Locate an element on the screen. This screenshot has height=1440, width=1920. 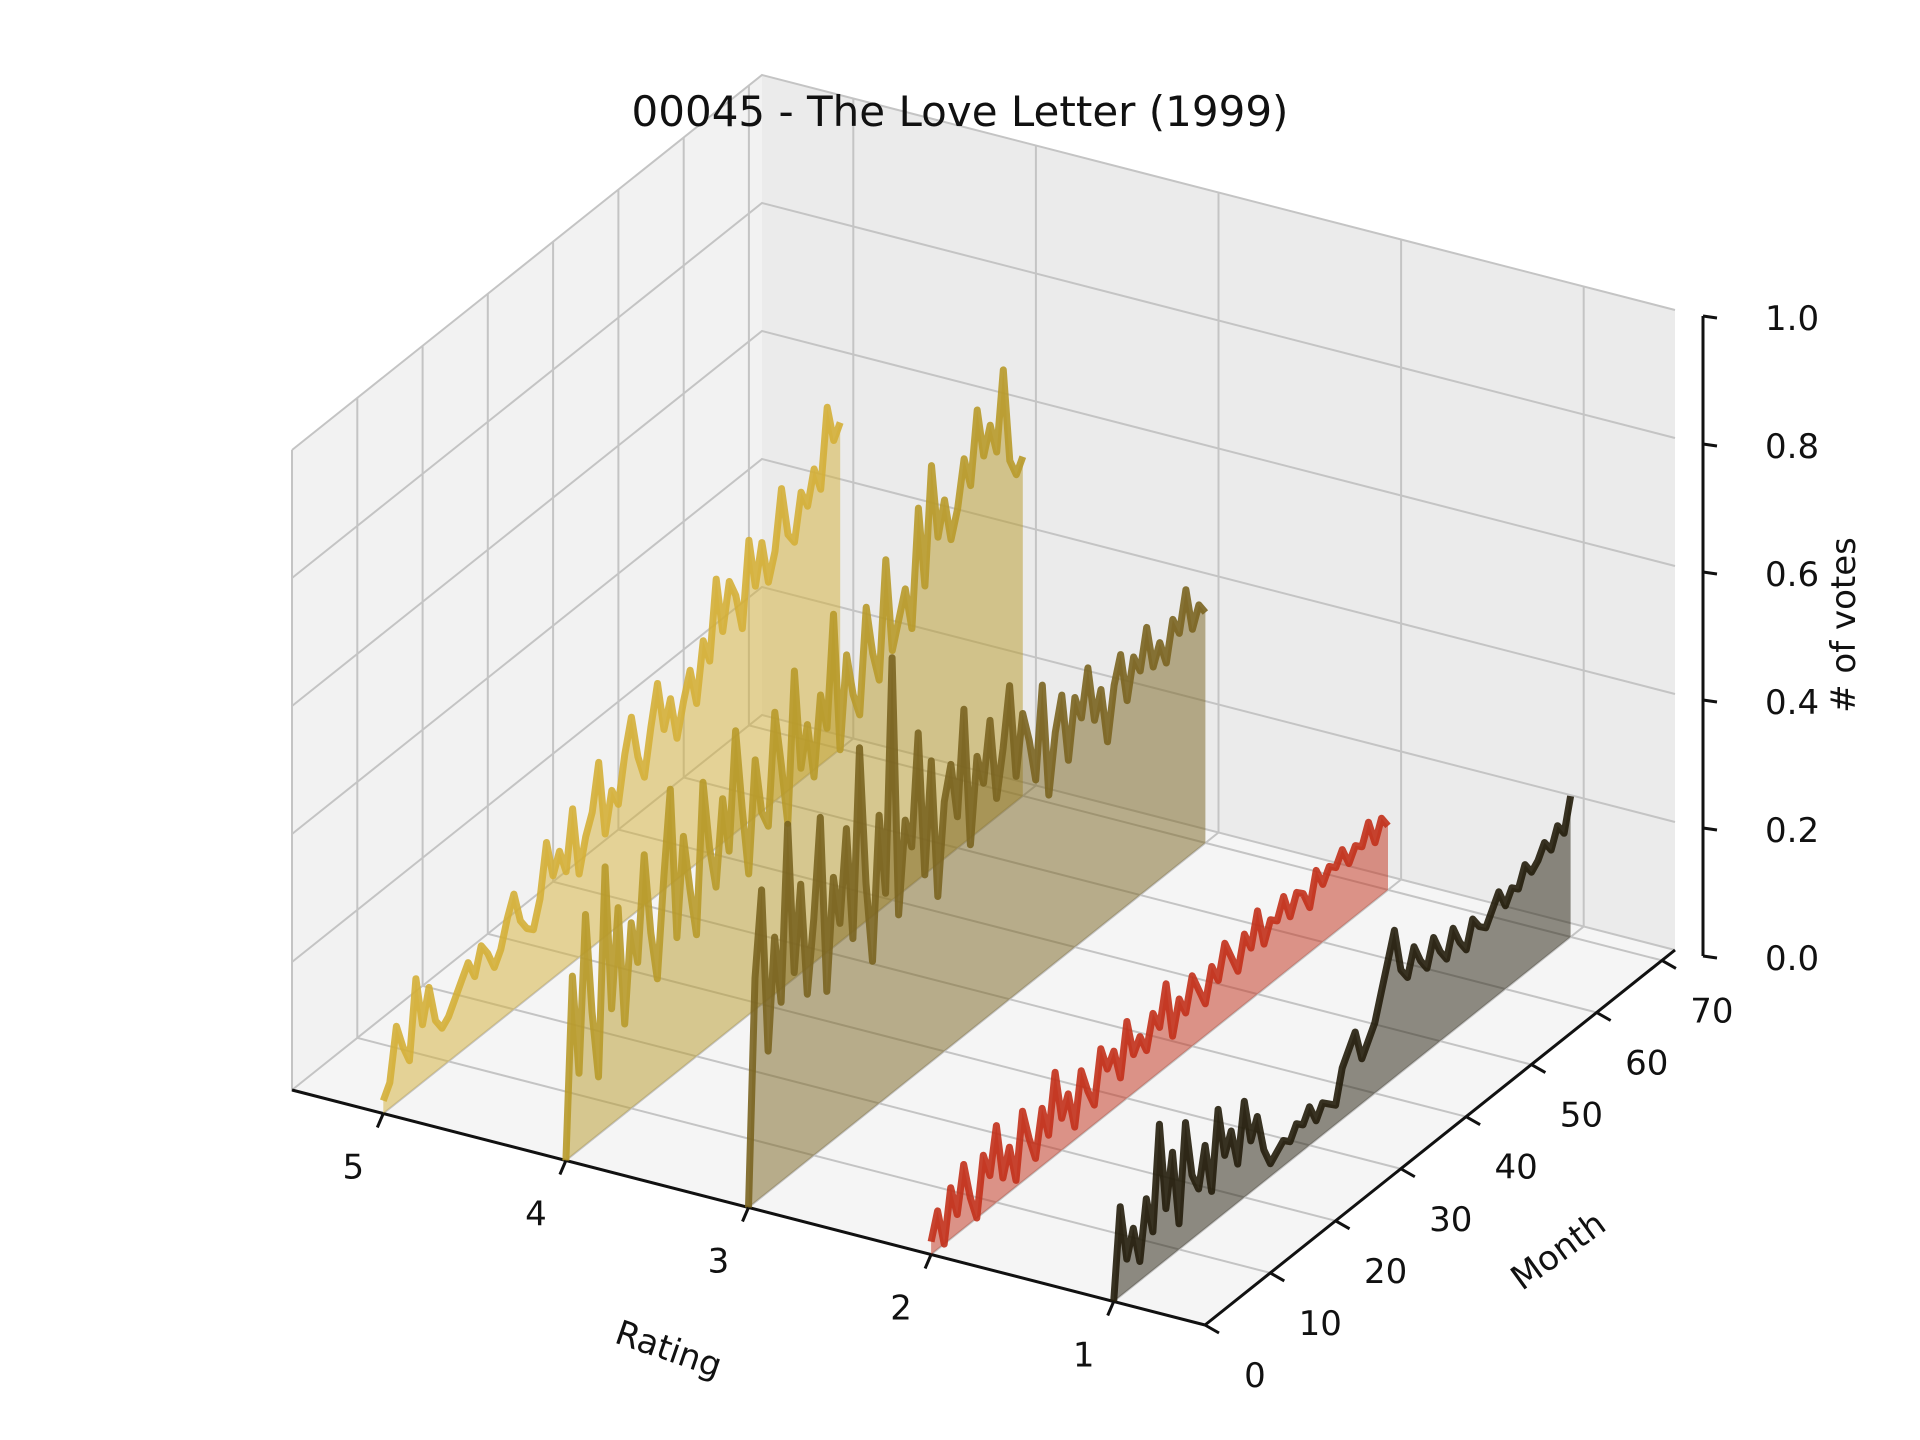
votes-tick-label: 0.0 is located at coordinates (1792, 959).